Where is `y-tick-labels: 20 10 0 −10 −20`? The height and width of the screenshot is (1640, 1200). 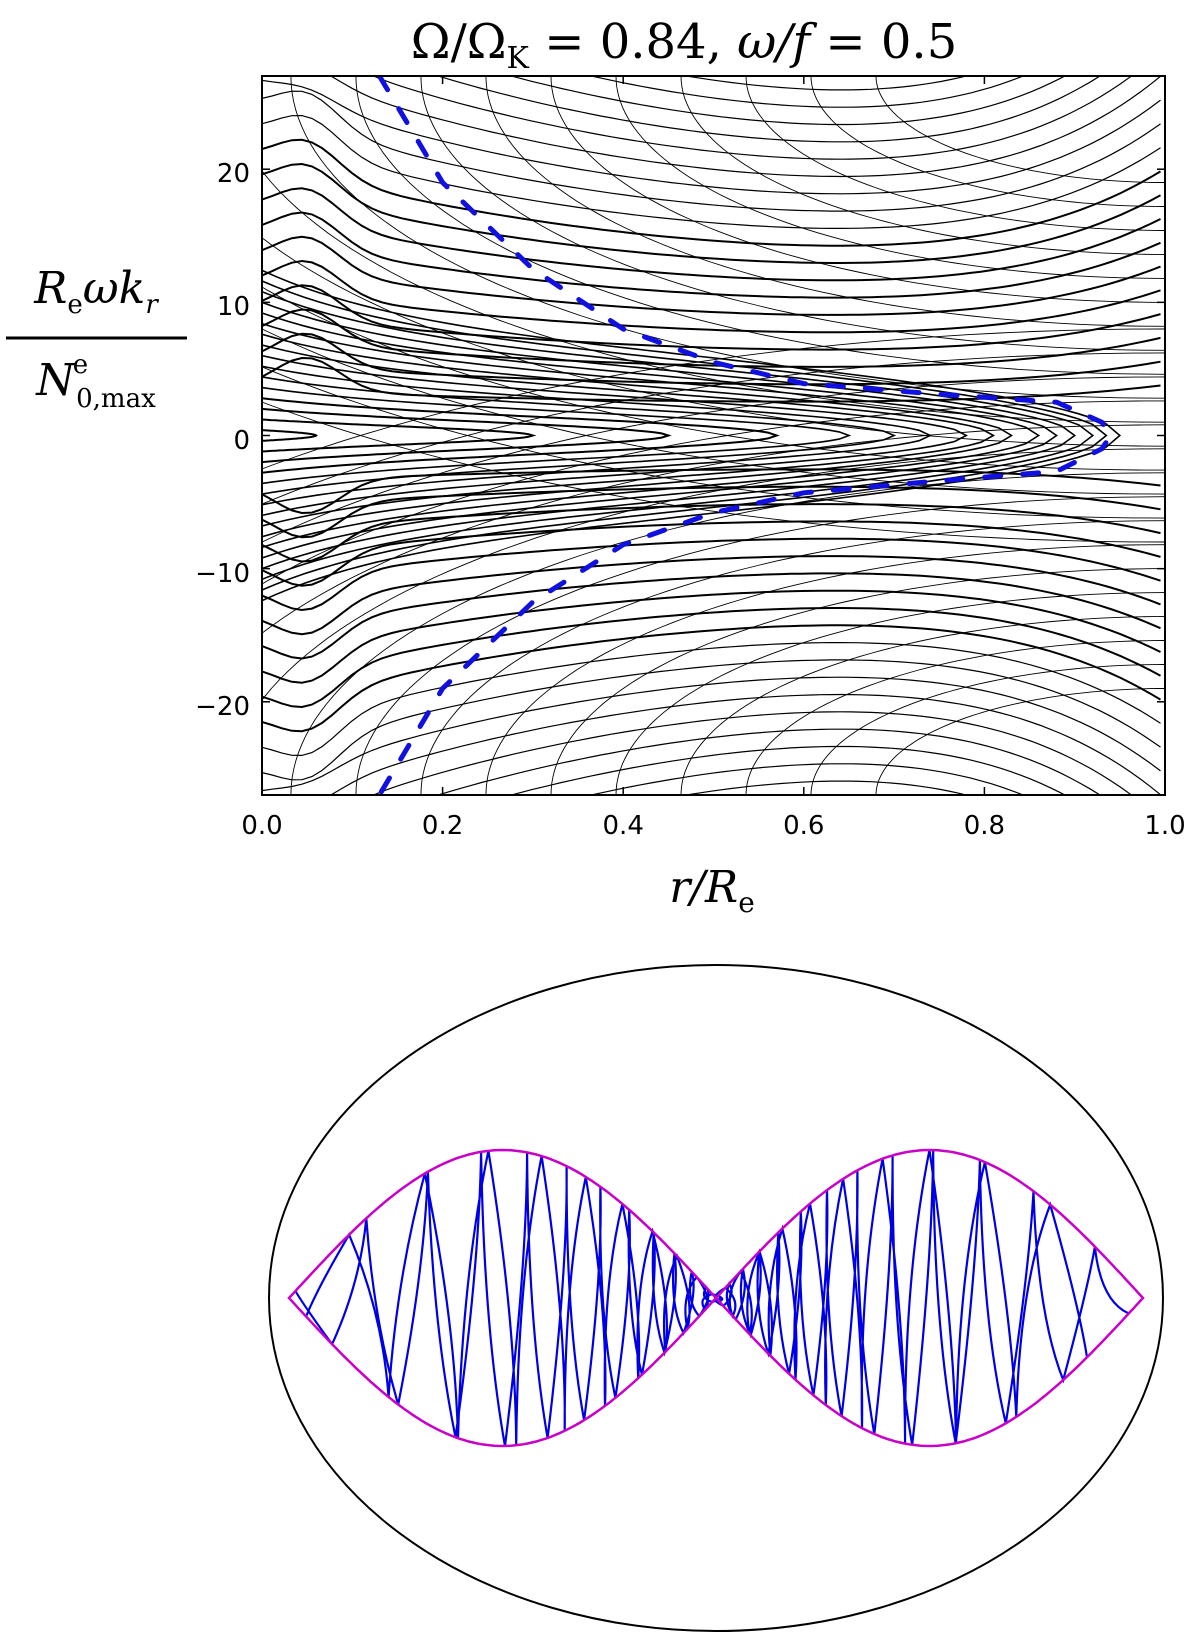
y-tick-labels: 20 10 0 −10 −20 is located at coordinates (222, 440).